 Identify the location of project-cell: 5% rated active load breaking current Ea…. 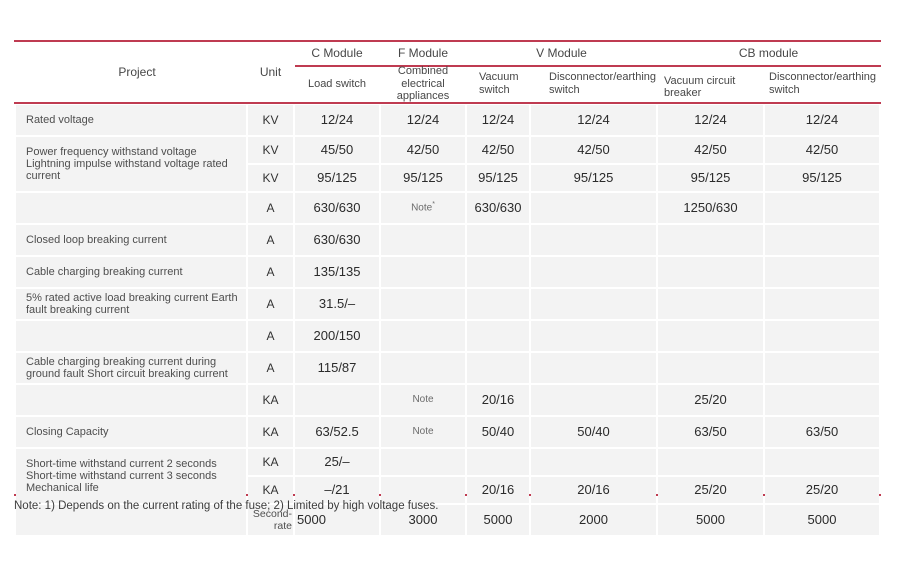
(131, 303).